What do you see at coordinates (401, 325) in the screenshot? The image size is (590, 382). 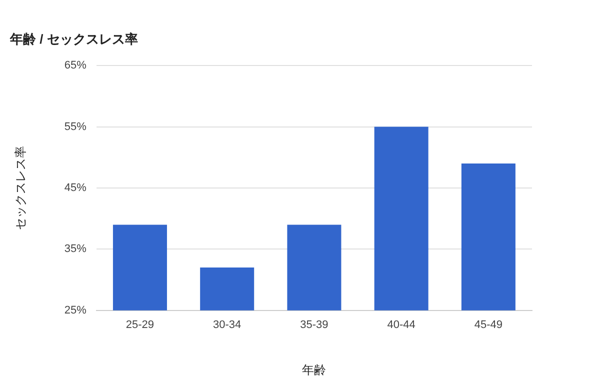 I see `x-tick-label: 40-44` at bounding box center [401, 325].